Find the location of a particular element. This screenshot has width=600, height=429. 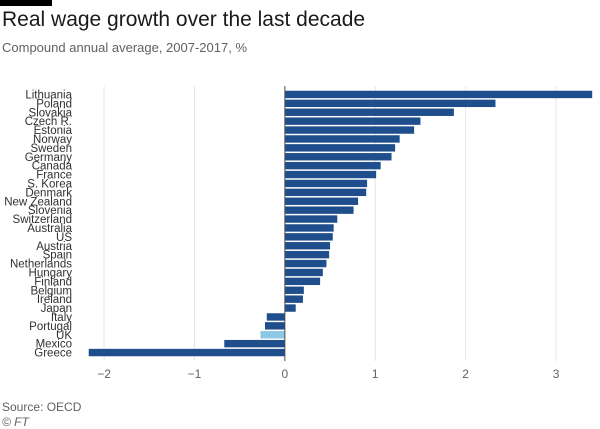

category-label: Germany is located at coordinates (49, 158).